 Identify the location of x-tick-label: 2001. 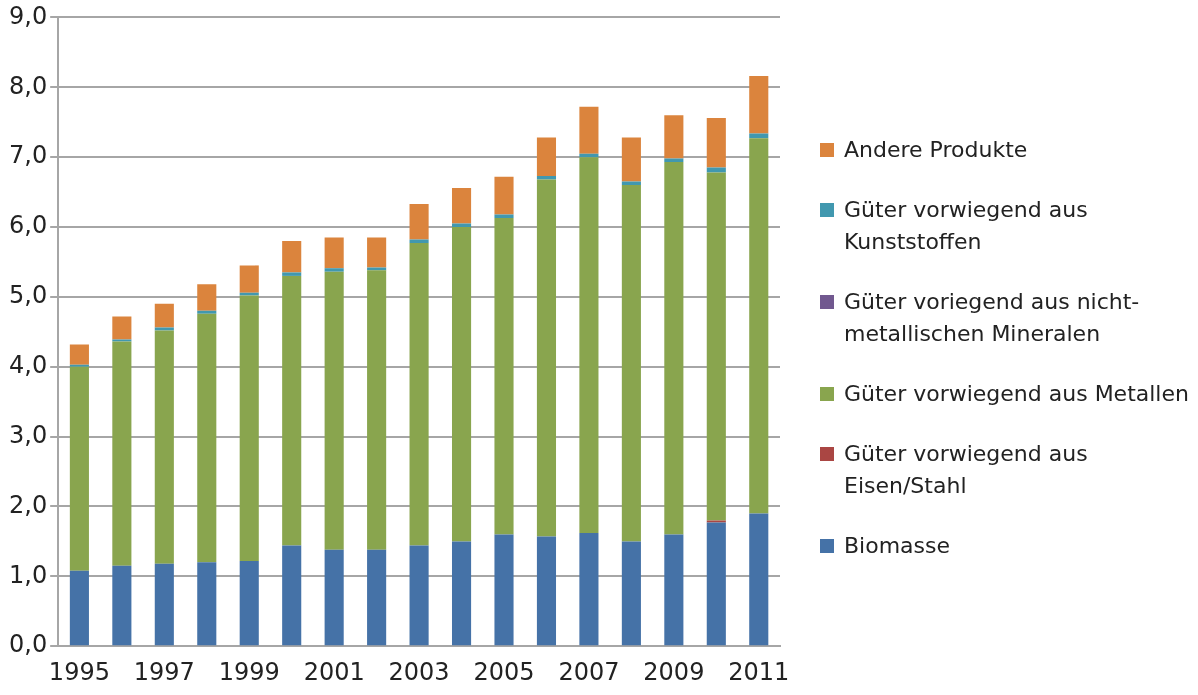
(334, 671).